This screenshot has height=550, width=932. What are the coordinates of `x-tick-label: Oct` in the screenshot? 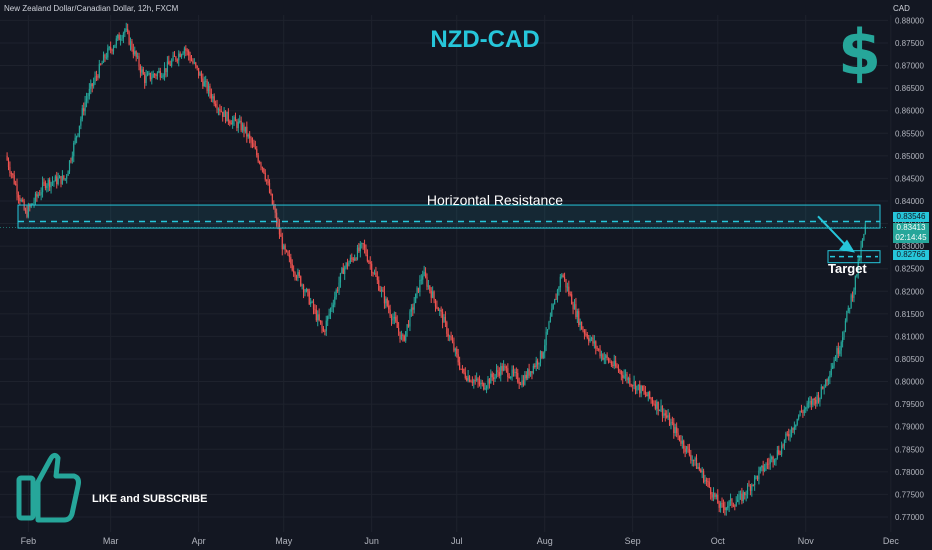 It's located at (718, 541).